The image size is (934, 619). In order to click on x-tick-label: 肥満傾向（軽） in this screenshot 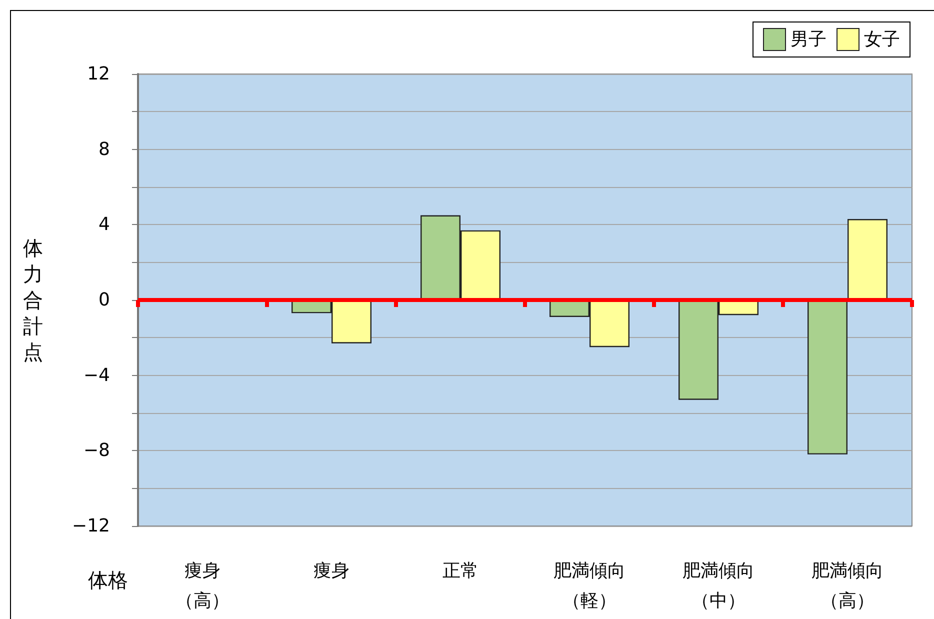, I will do `click(590, 586)`.